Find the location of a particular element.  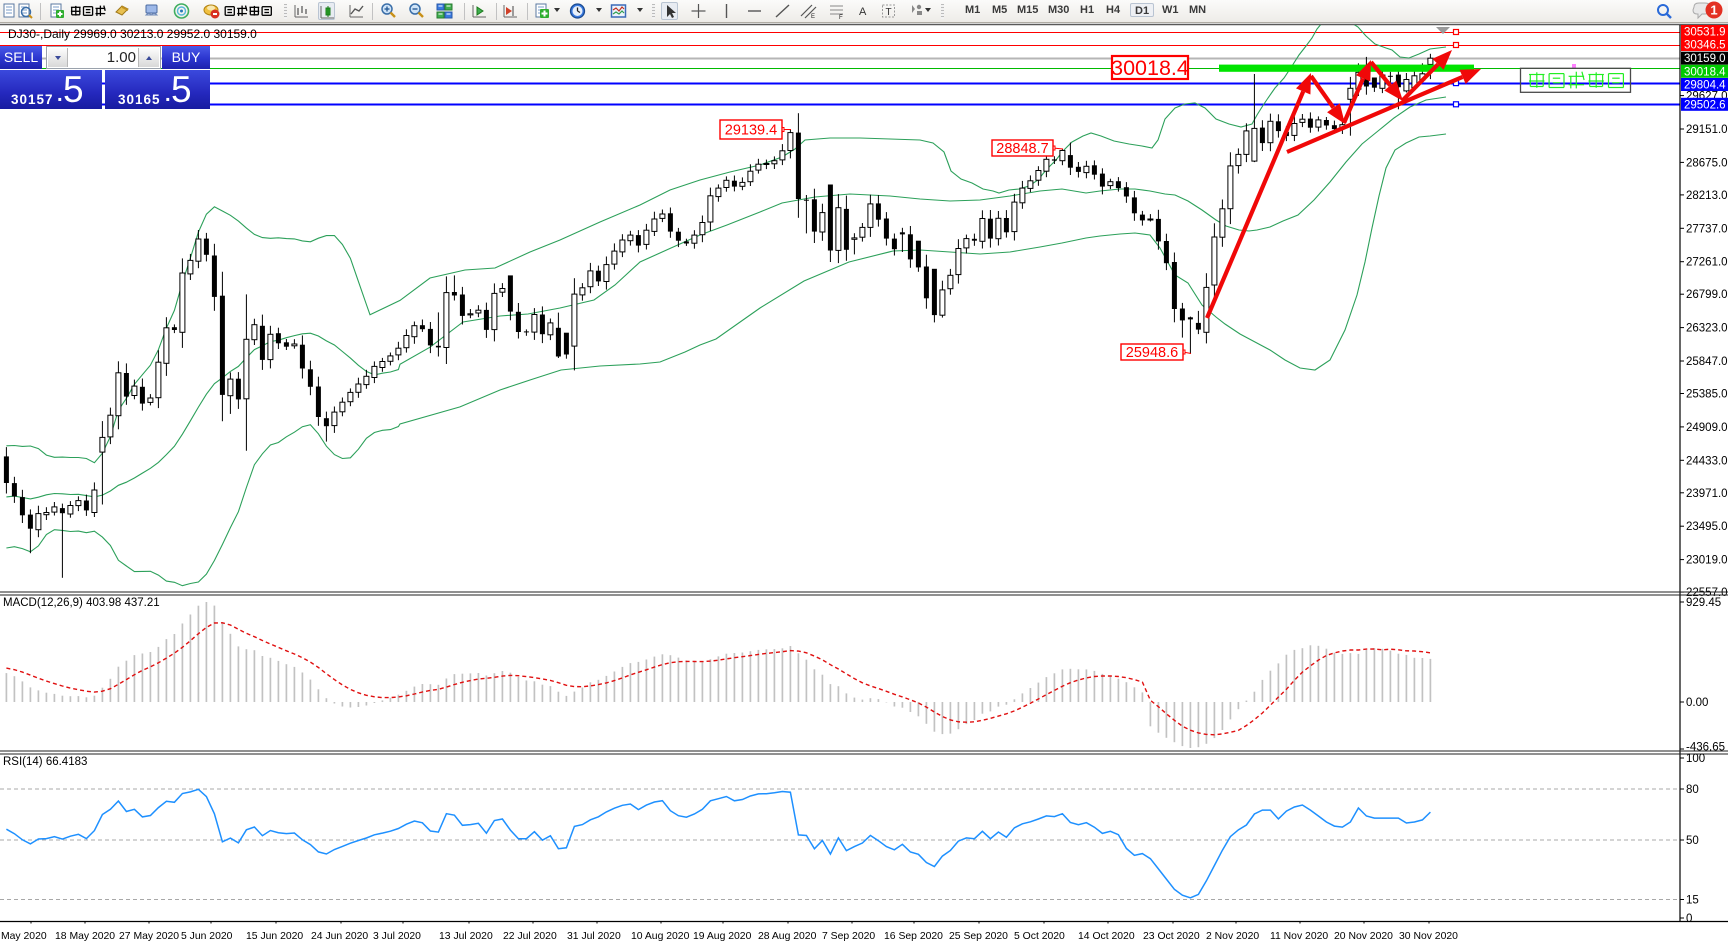

svg-text: 19 Aug 2020 is located at coordinates (722, 936).